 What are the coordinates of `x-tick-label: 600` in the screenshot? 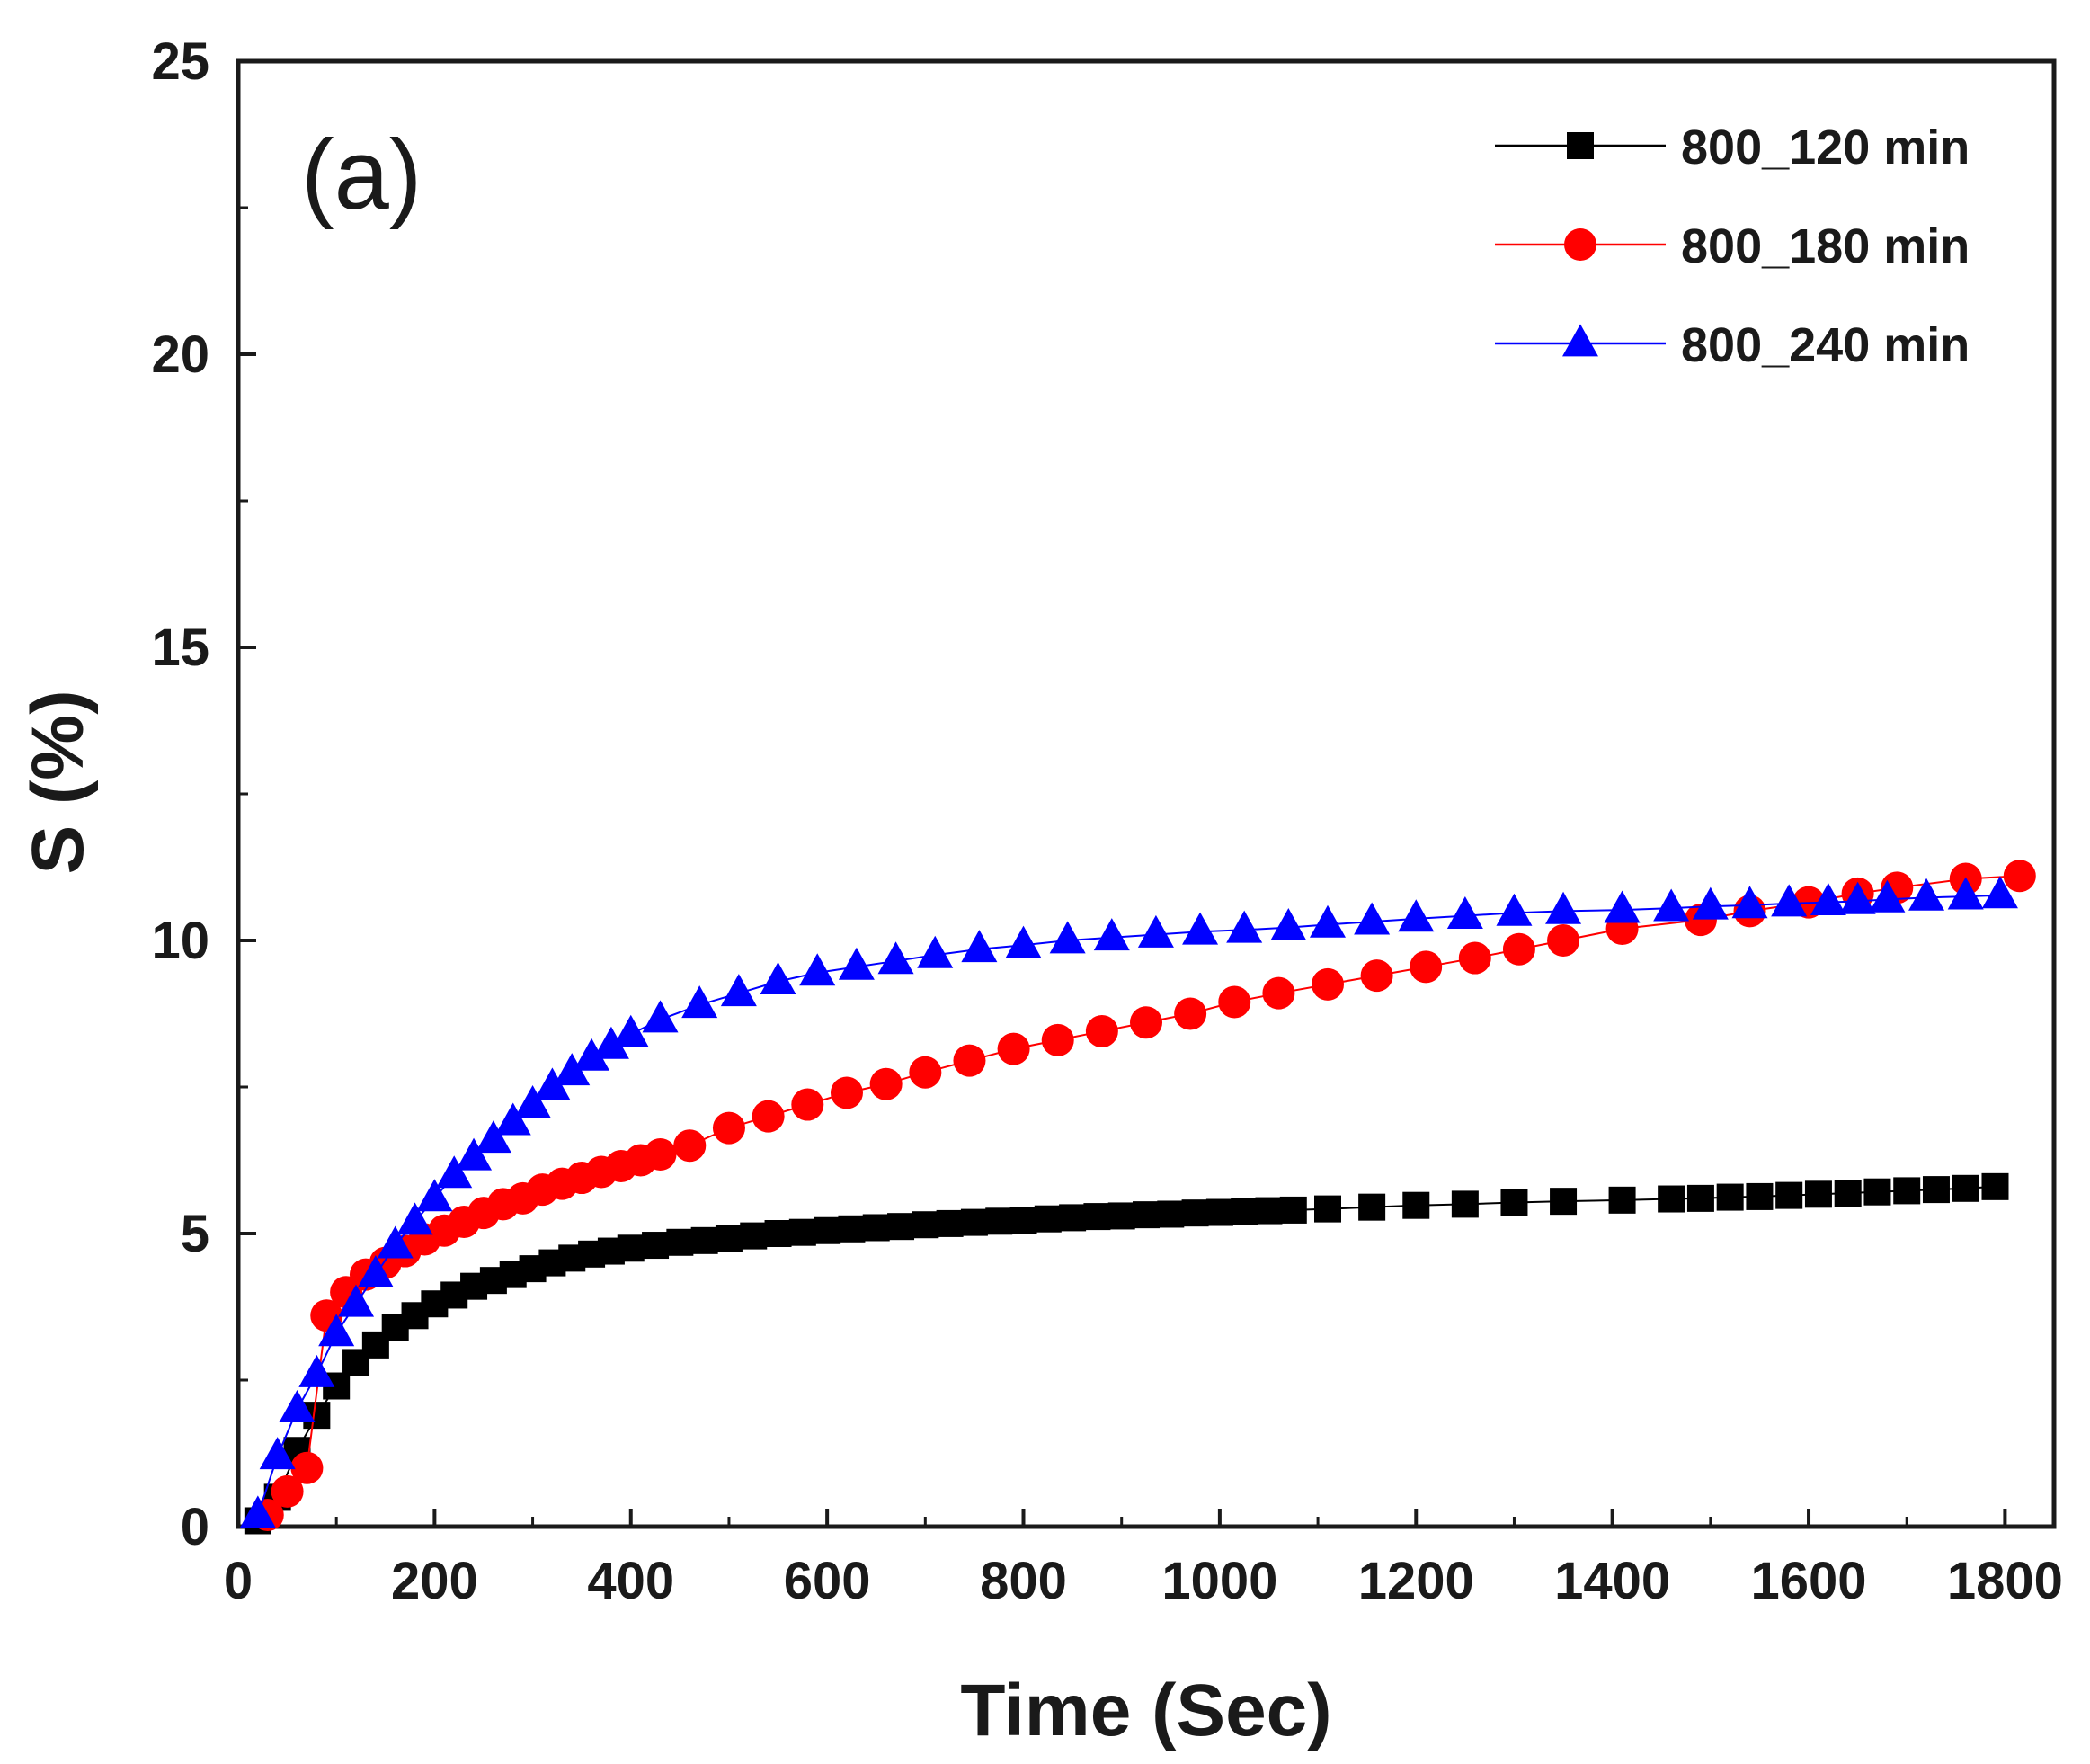 It's located at (828, 1581).